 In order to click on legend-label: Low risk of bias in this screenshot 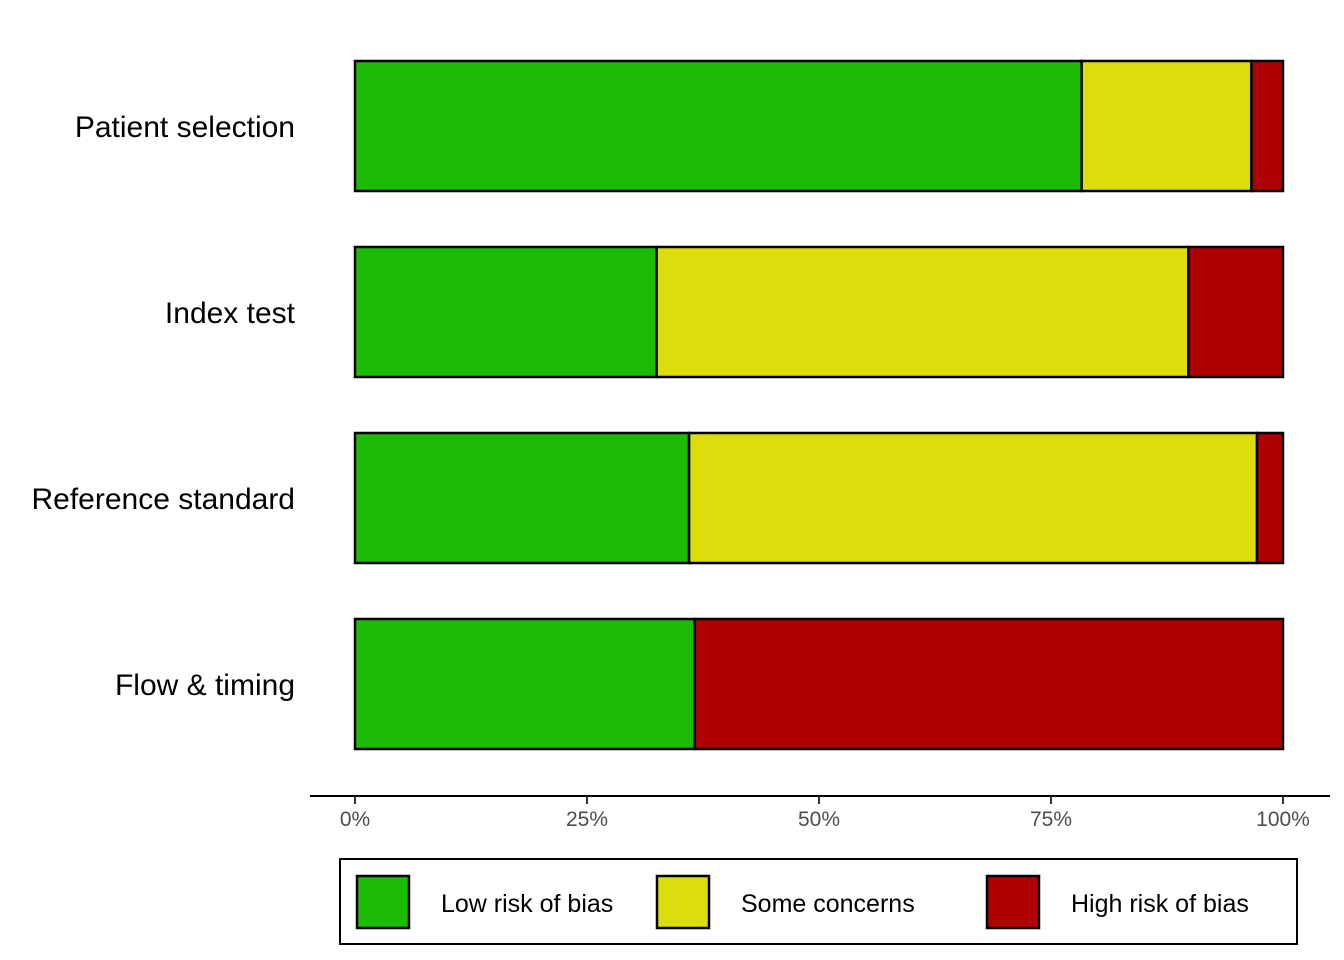, I will do `click(527, 904)`.